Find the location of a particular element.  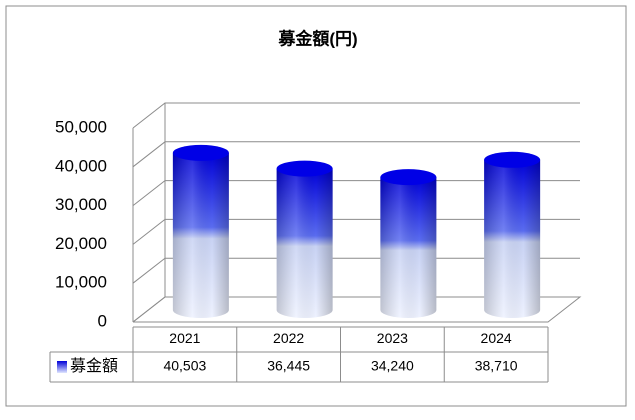

legend-label: 募金額 is located at coordinates (94, 366).